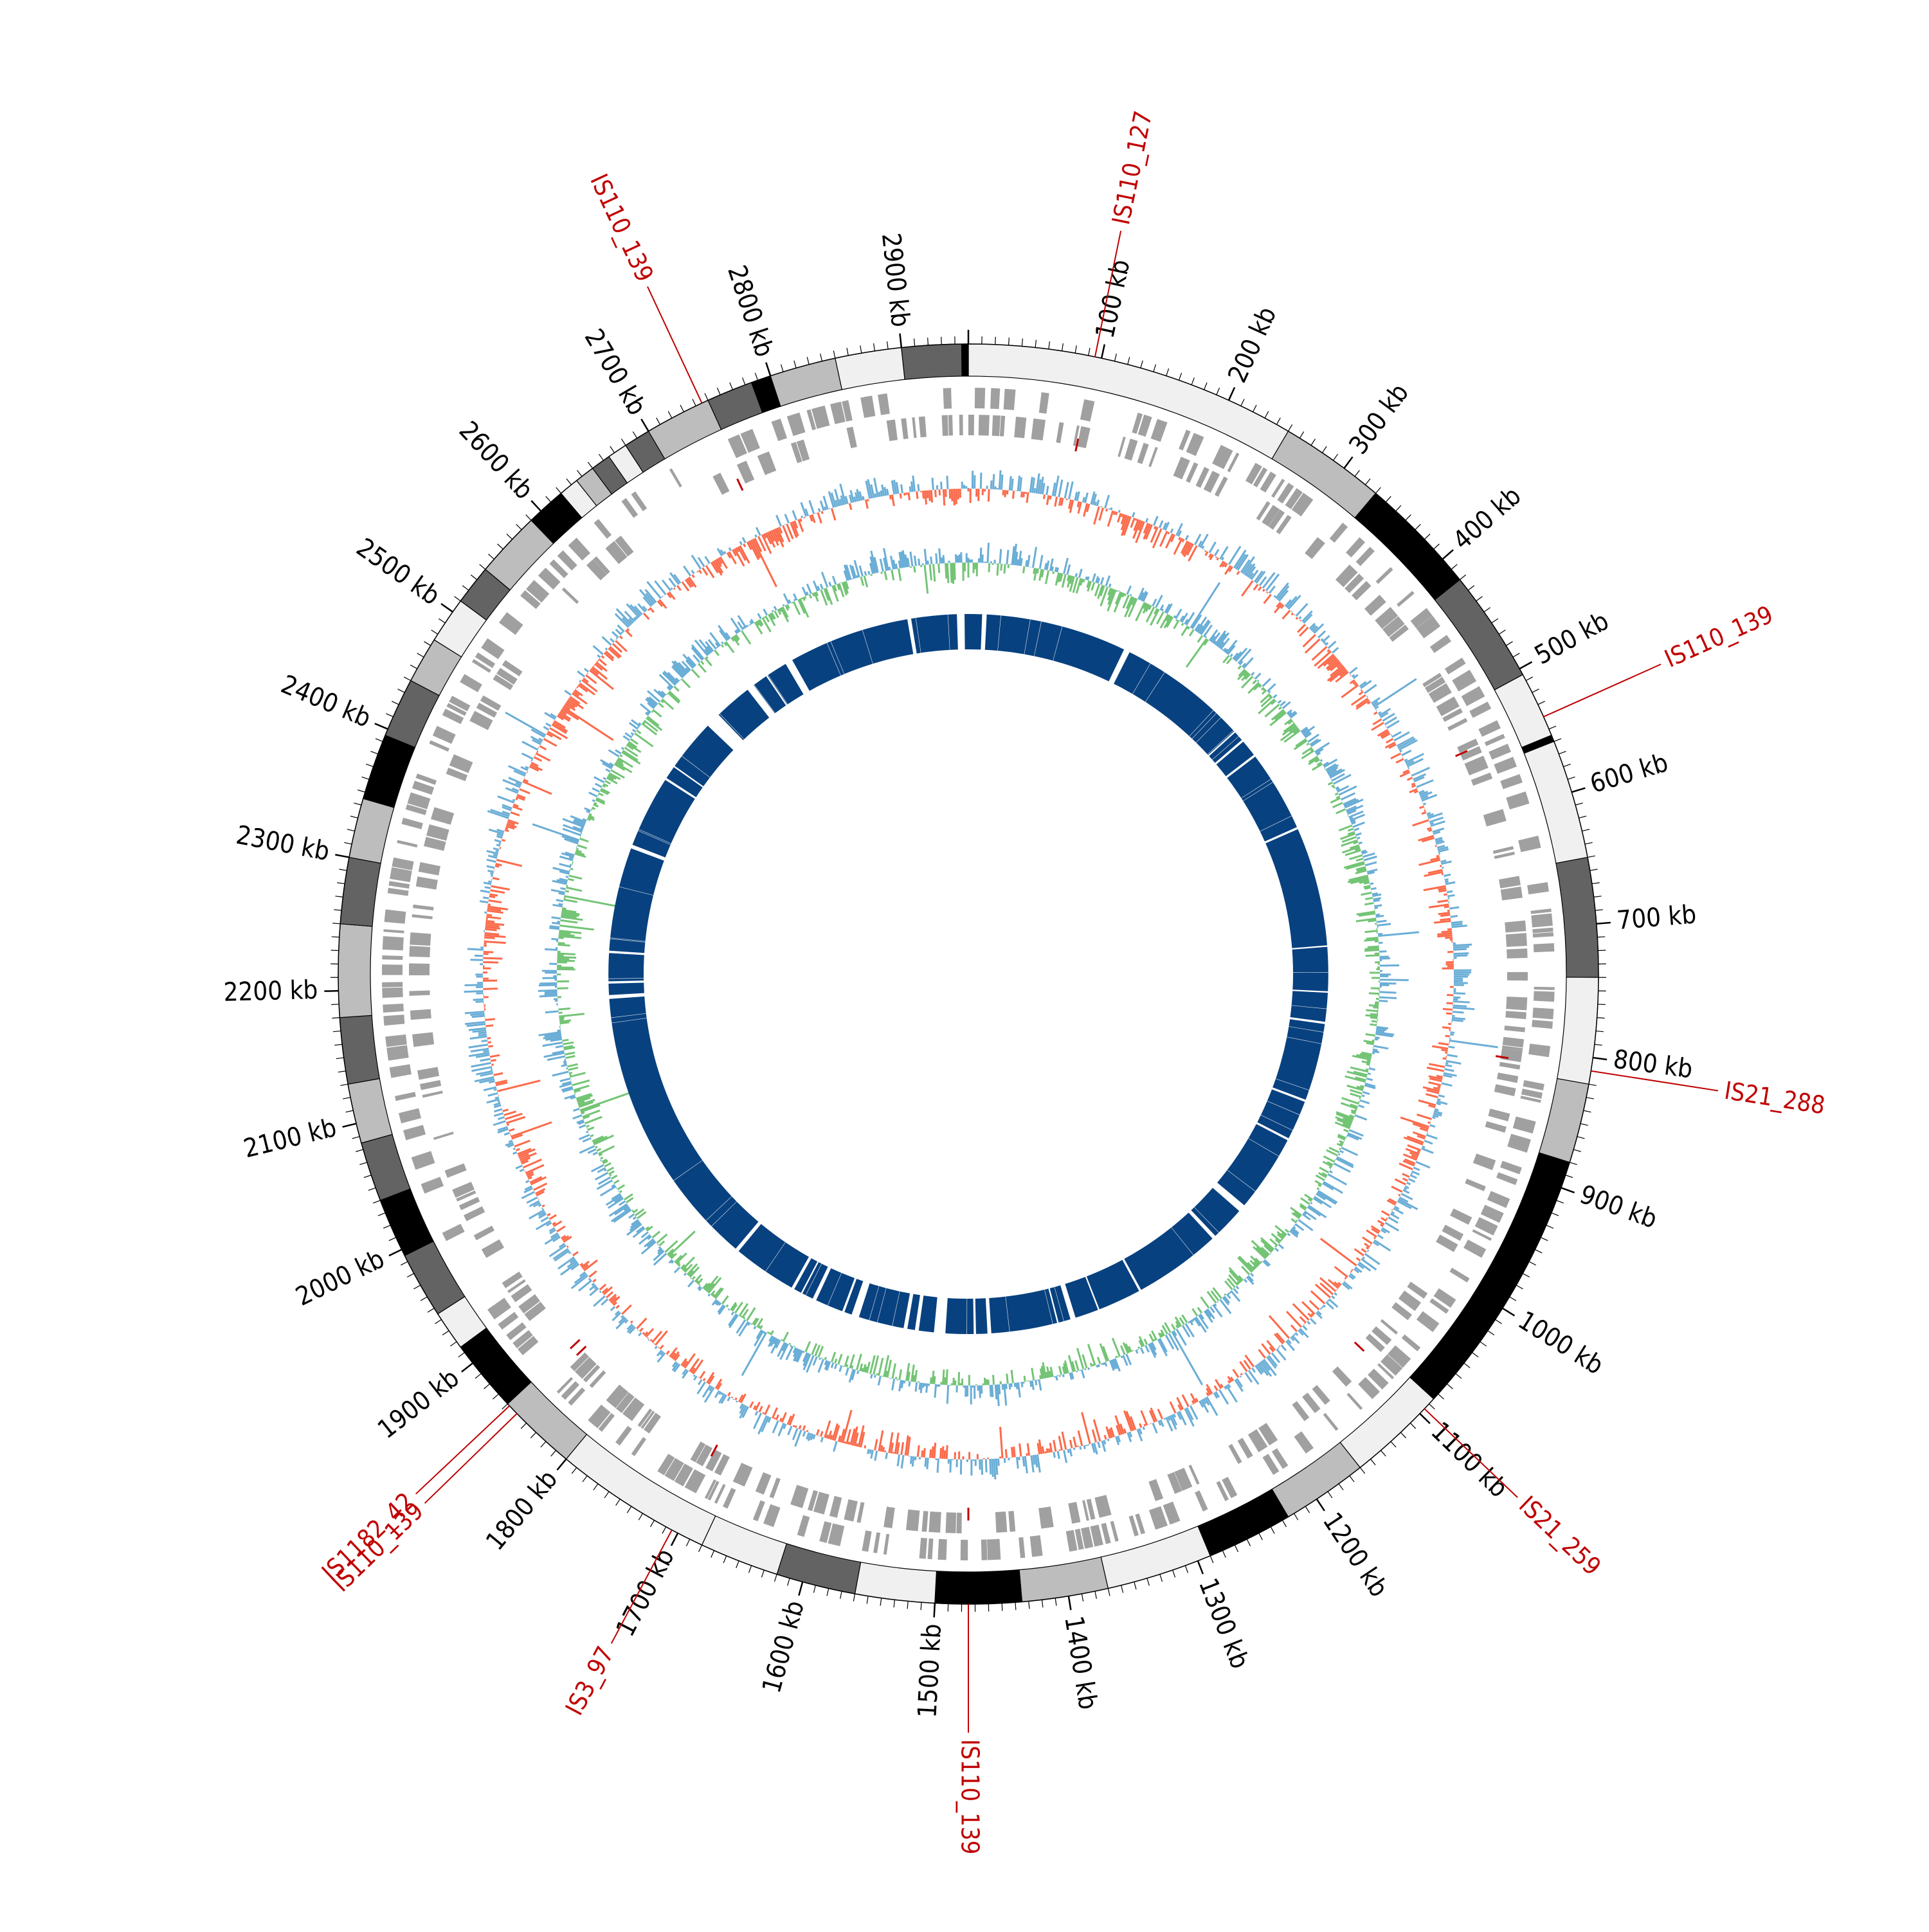  Describe the element at coordinates (1718, 636) in the screenshot. I see `is-element-label: IS110_139` at that location.